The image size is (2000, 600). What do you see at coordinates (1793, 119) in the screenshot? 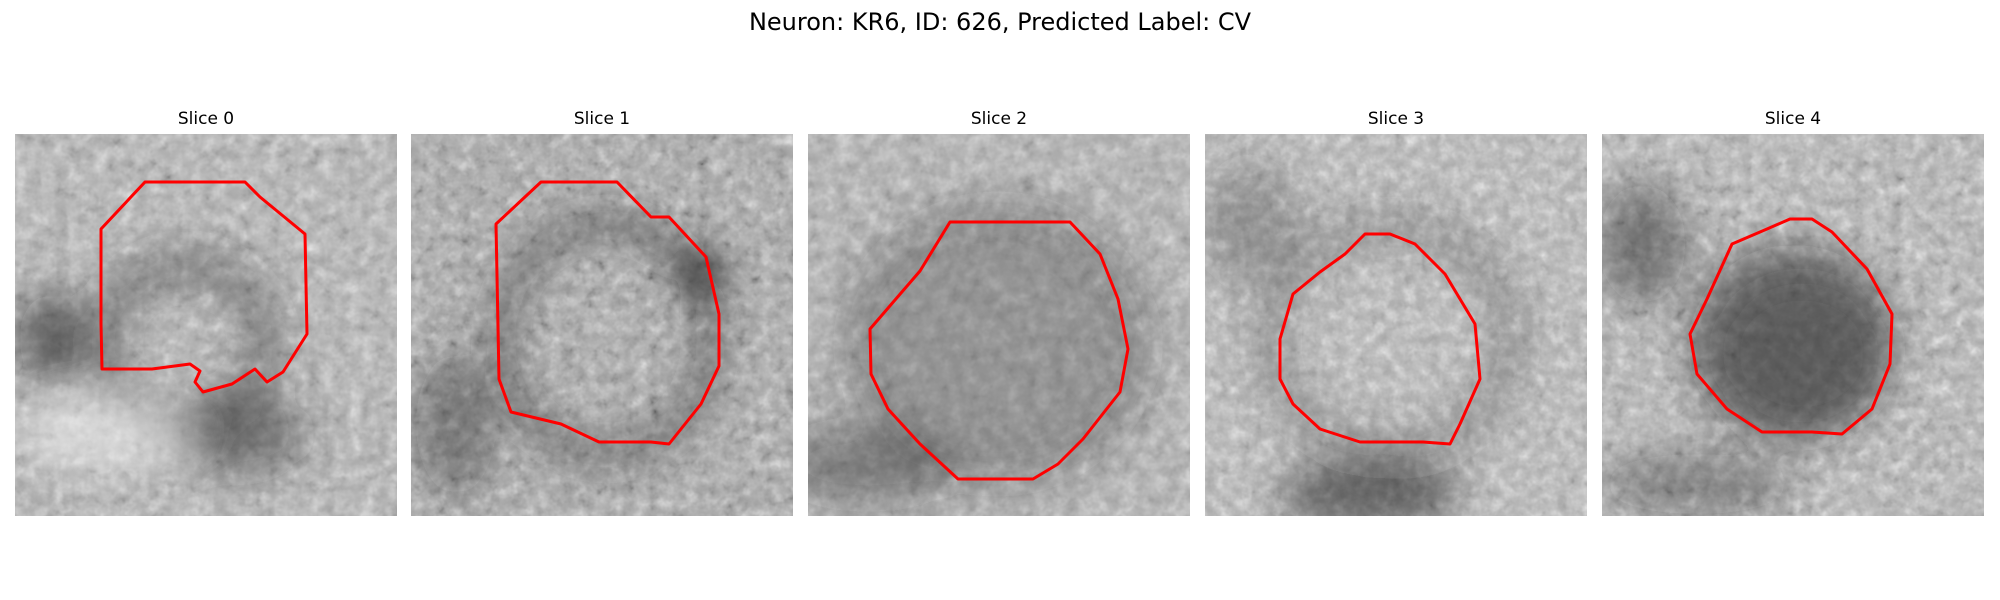
I see `slice-title-4: Slice 4` at bounding box center [1793, 119].